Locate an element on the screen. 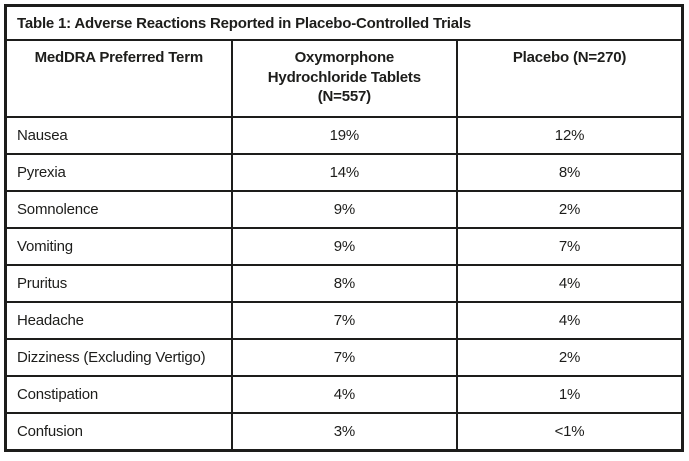  cell-placebo-value: 7% is located at coordinates (570, 246).